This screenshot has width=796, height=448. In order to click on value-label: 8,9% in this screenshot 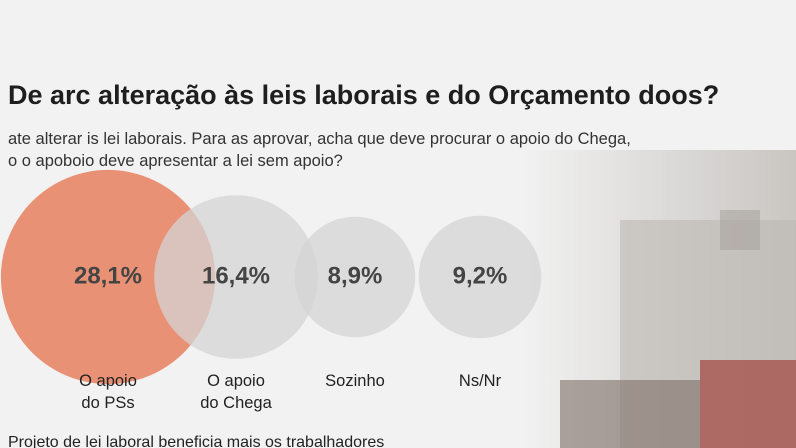, I will do `click(355, 275)`.